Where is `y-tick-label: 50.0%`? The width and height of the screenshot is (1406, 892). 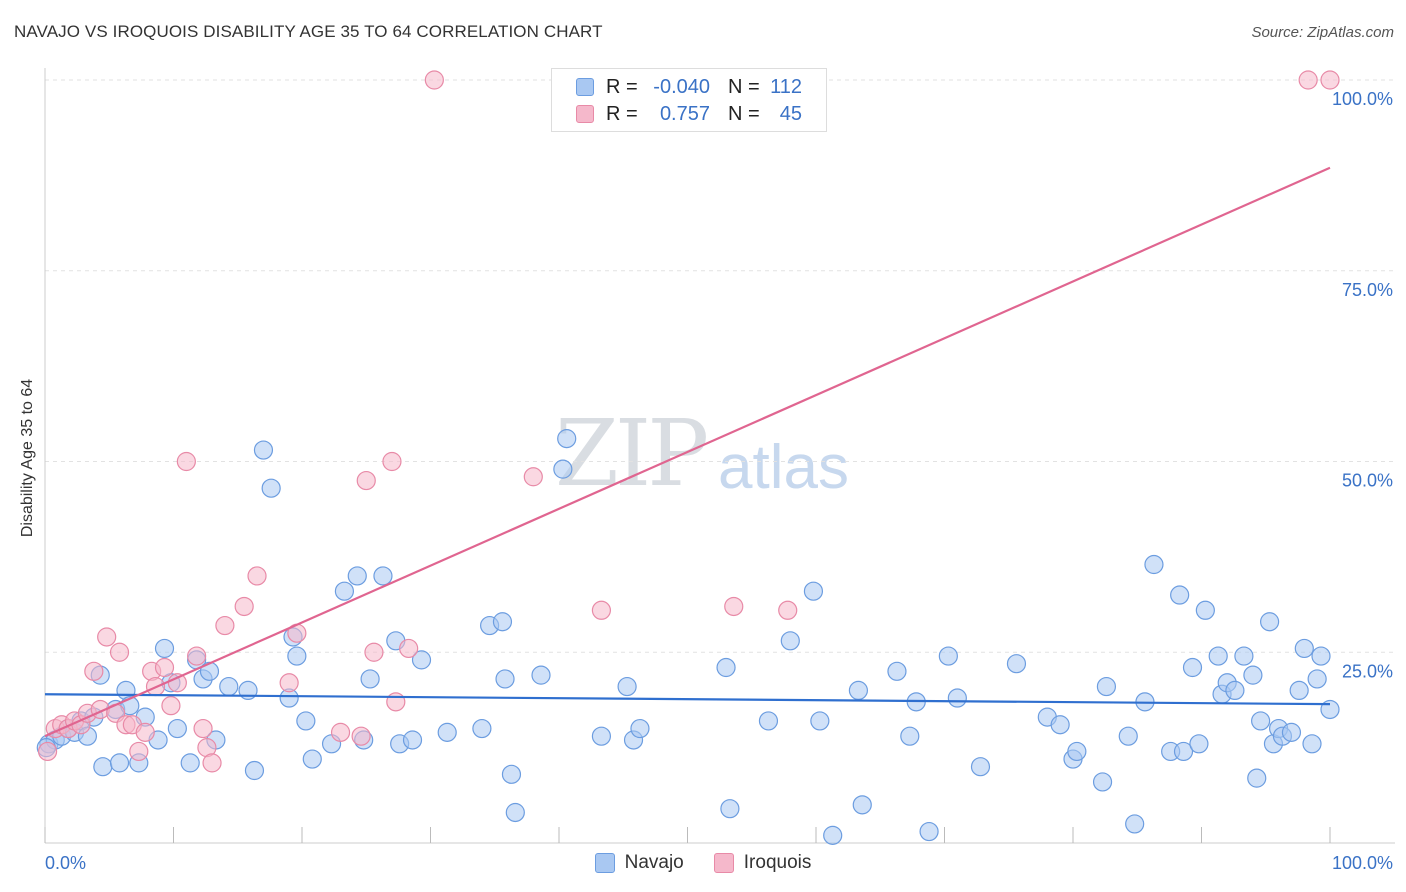
y-tick-label: 50.0% is located at coordinates (1367, 481).